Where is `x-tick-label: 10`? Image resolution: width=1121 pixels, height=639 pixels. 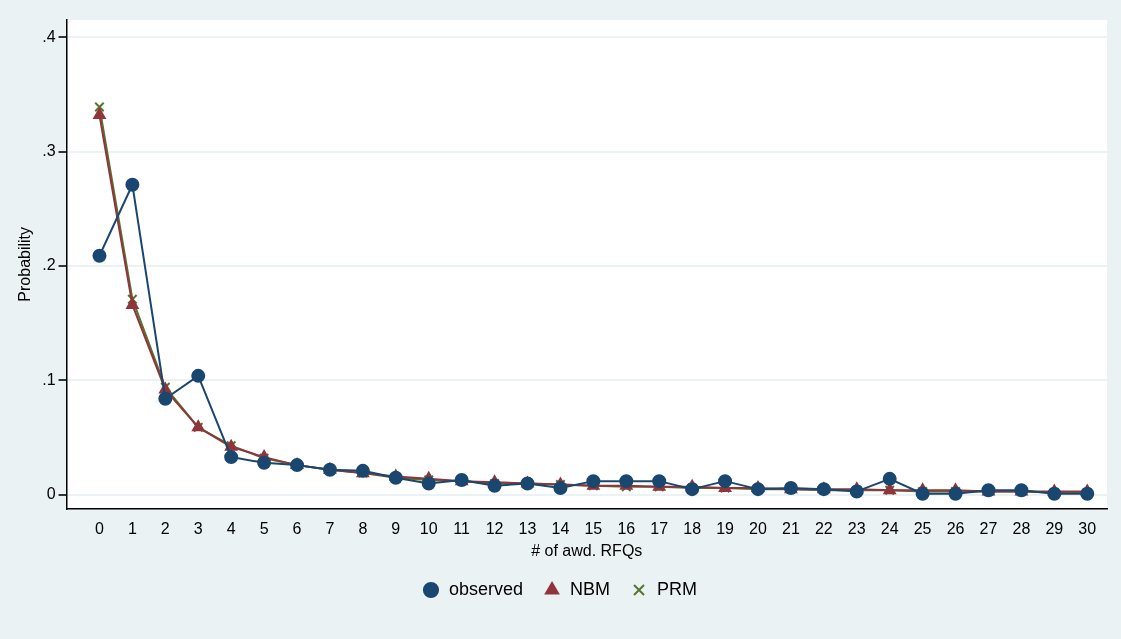 x-tick-label: 10 is located at coordinates (428, 528).